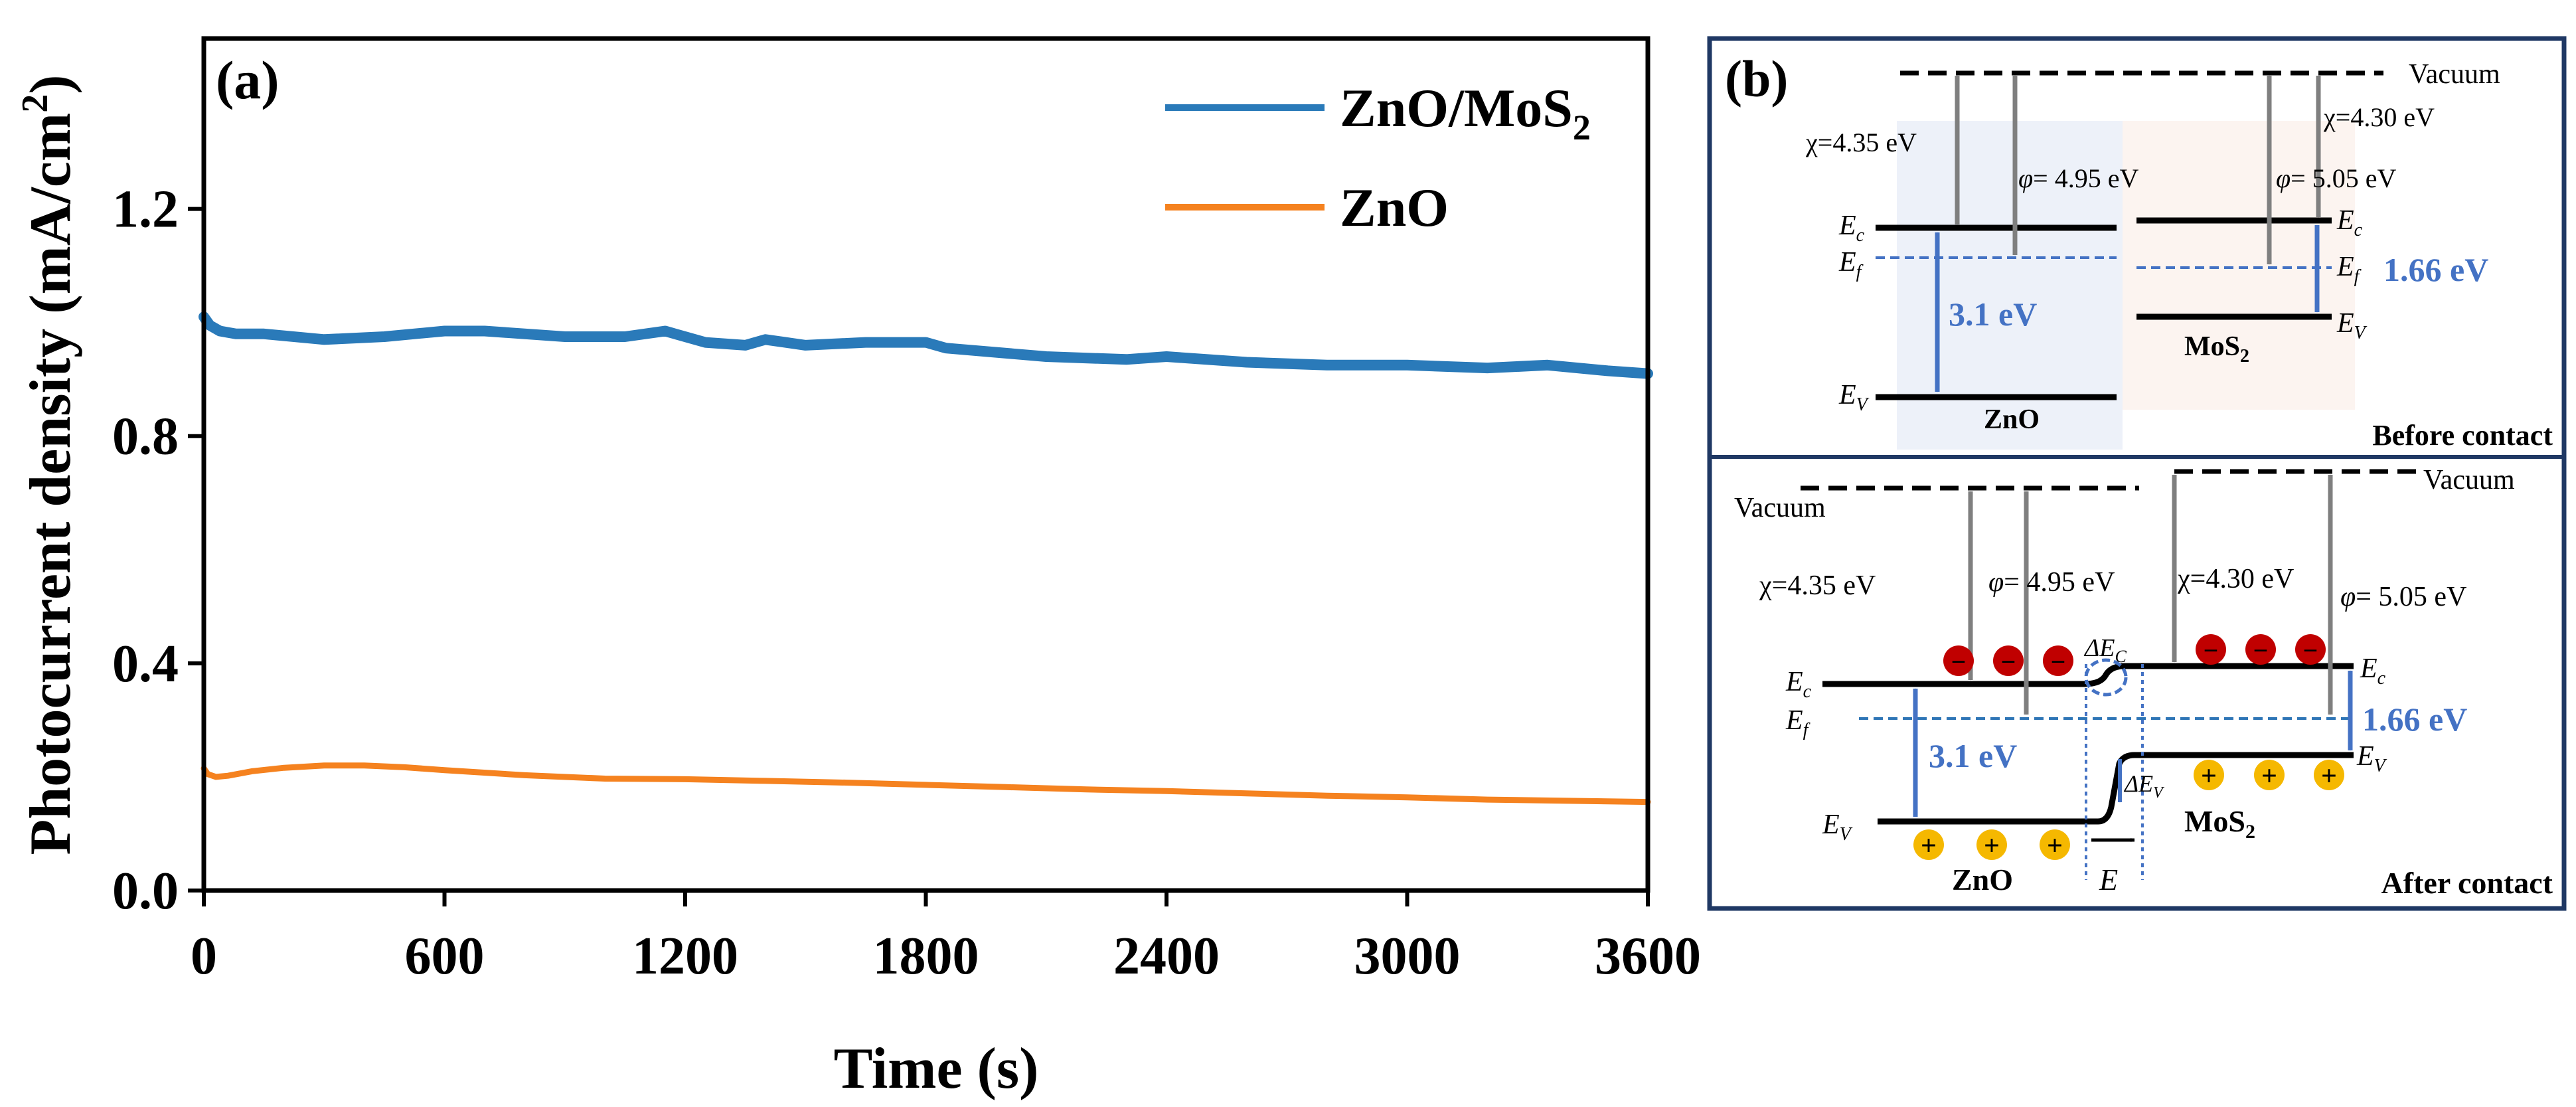 This screenshot has height=1107, width=2576. I want to click on y-tick-label: 0.8, so click(145, 437).